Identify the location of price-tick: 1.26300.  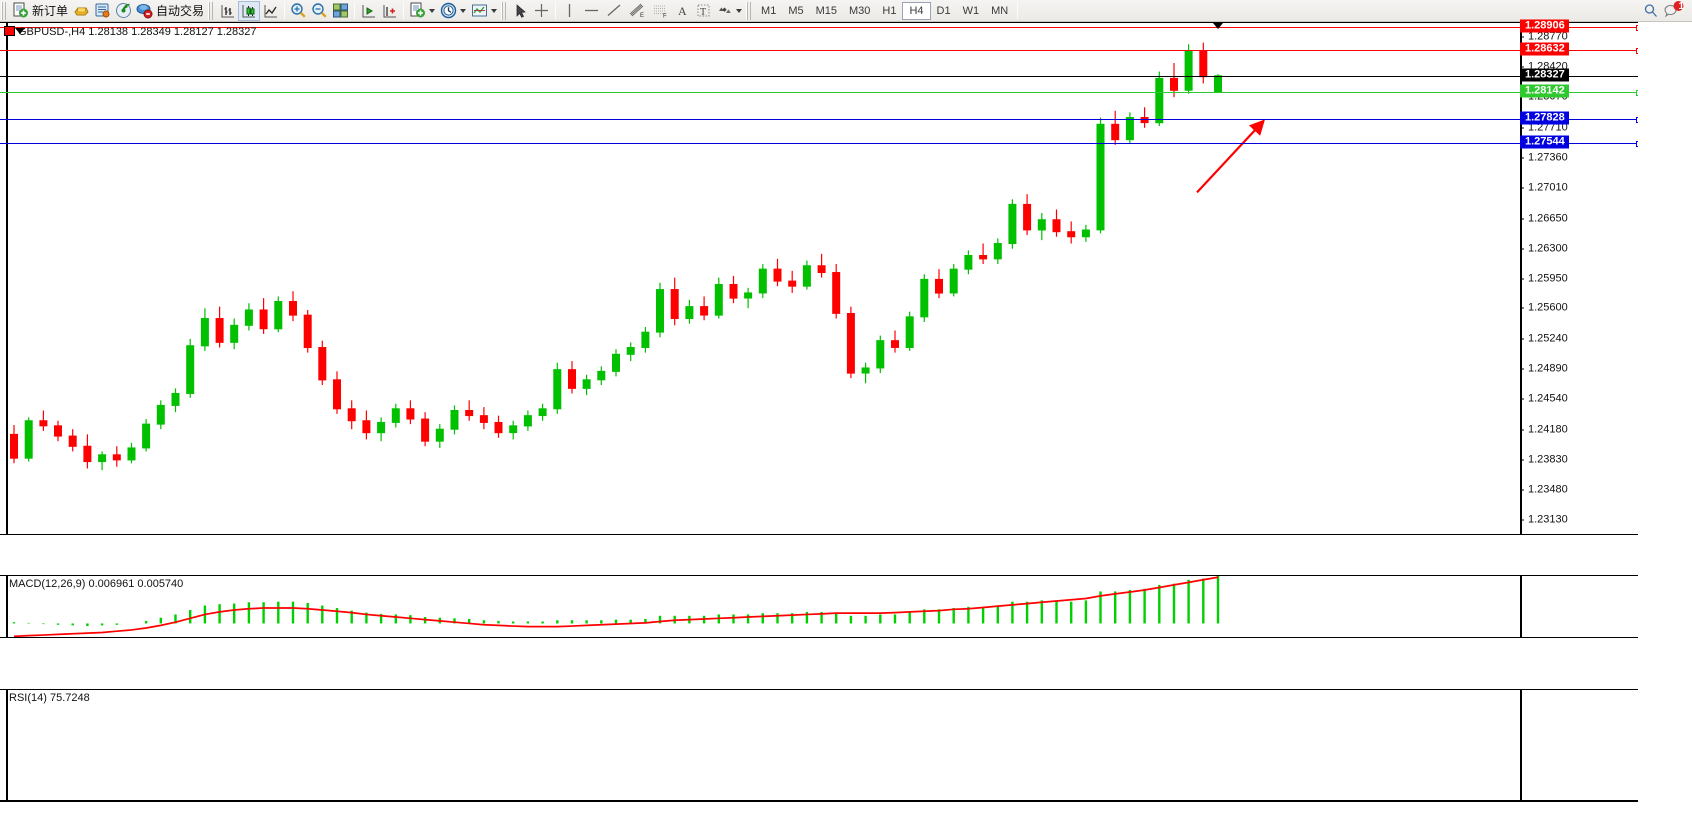
(1544, 248).